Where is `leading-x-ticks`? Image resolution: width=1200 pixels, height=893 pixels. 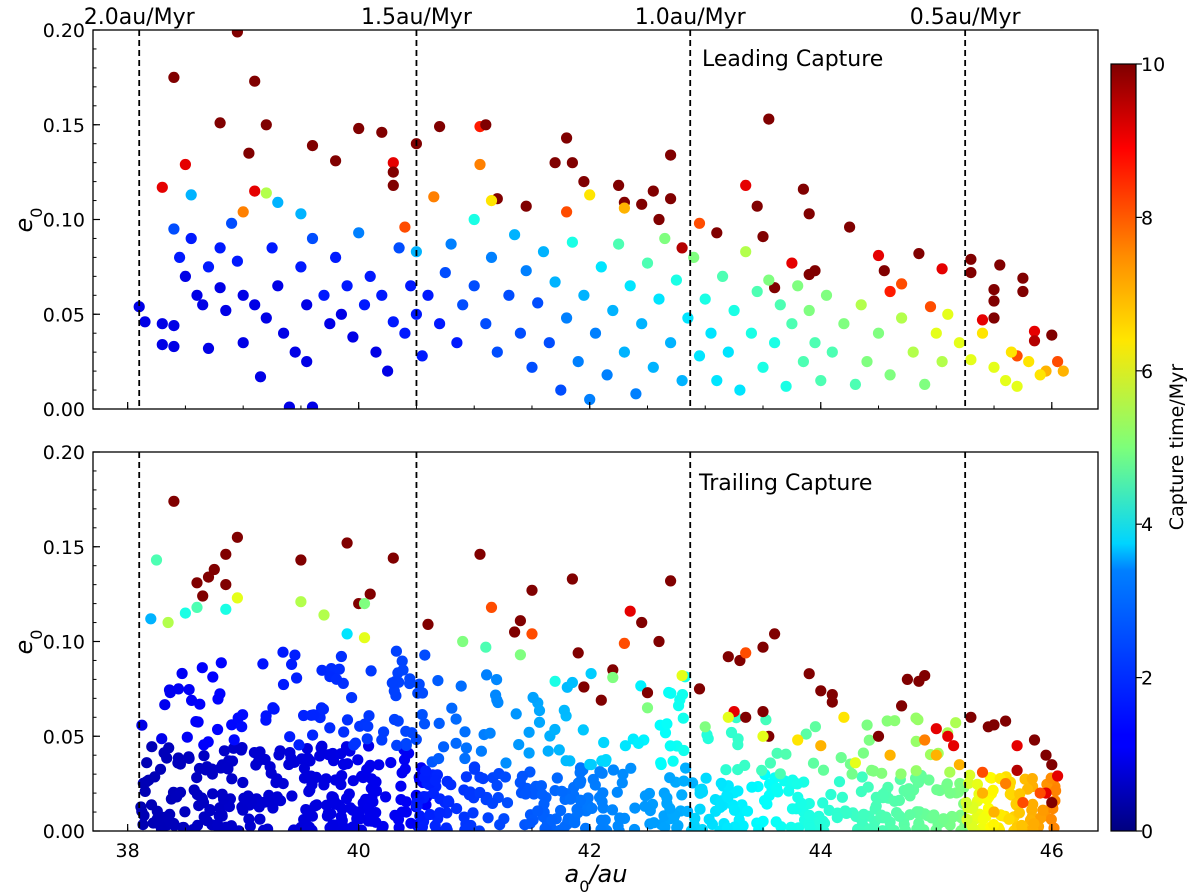
leading-x-ticks is located at coordinates (590, 405).